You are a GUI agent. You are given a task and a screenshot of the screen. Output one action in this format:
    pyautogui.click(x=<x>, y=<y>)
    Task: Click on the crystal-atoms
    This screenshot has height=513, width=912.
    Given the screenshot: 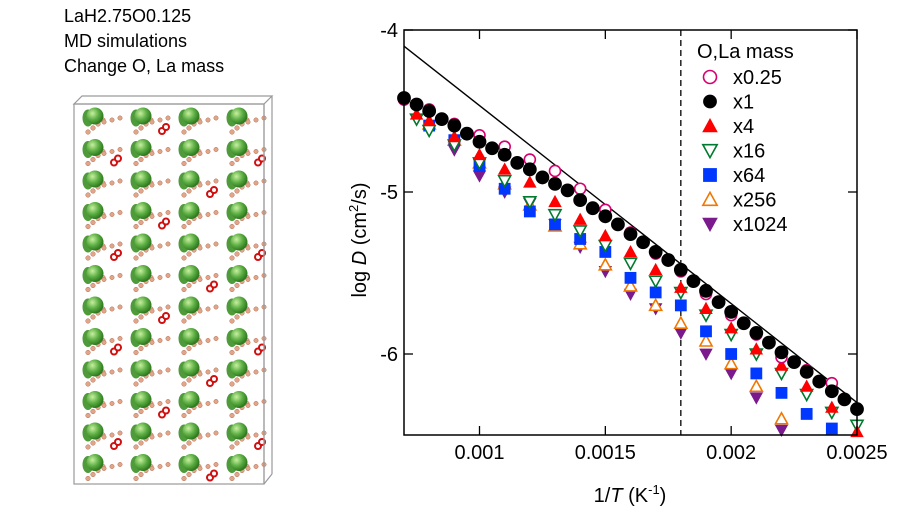 What is the action you would take?
    pyautogui.click(x=174, y=294)
    